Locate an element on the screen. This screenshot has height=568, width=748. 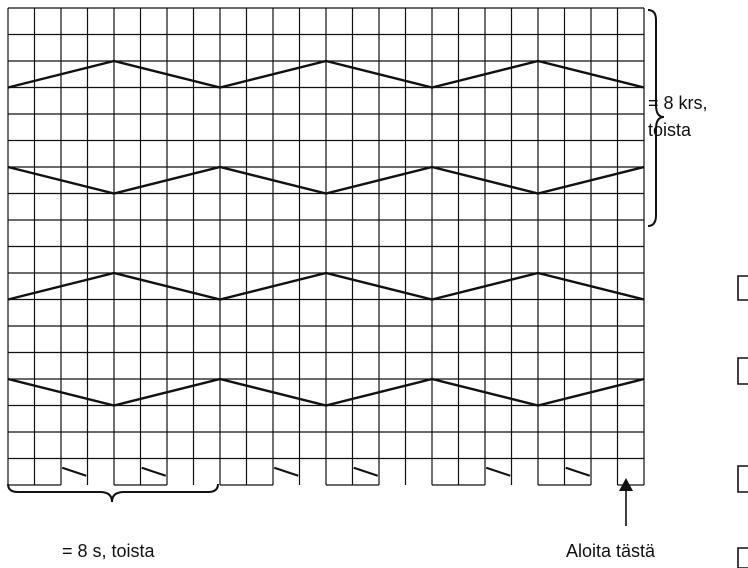
stitch-repeat-brace is located at coordinates (113, 493).